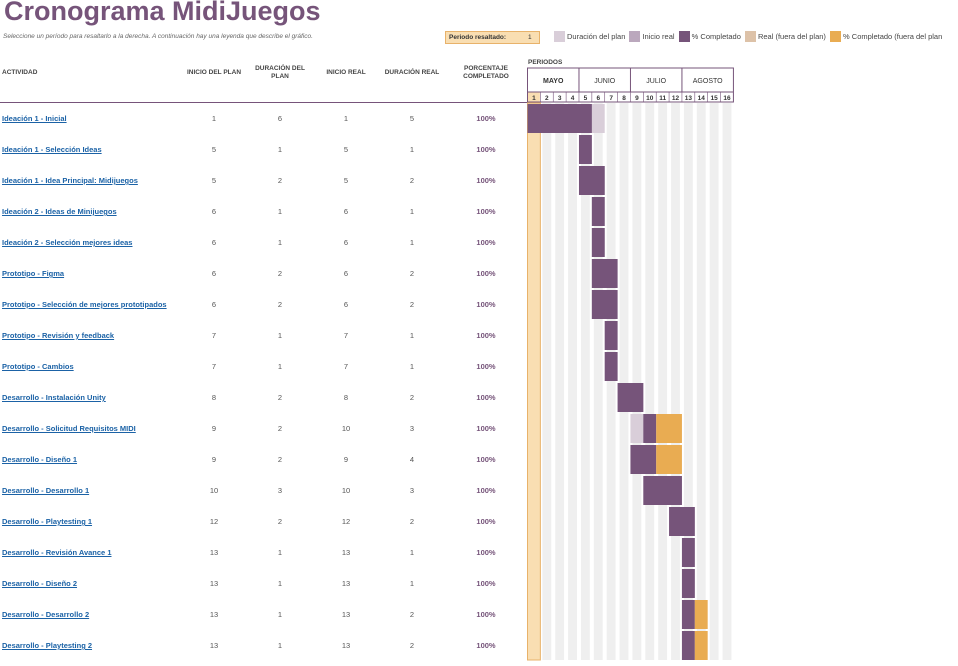 The image size is (958, 666). What do you see at coordinates (57, 552) in the screenshot?
I see `activity-name: Desarrollo - Revisión Avance 1` at bounding box center [57, 552].